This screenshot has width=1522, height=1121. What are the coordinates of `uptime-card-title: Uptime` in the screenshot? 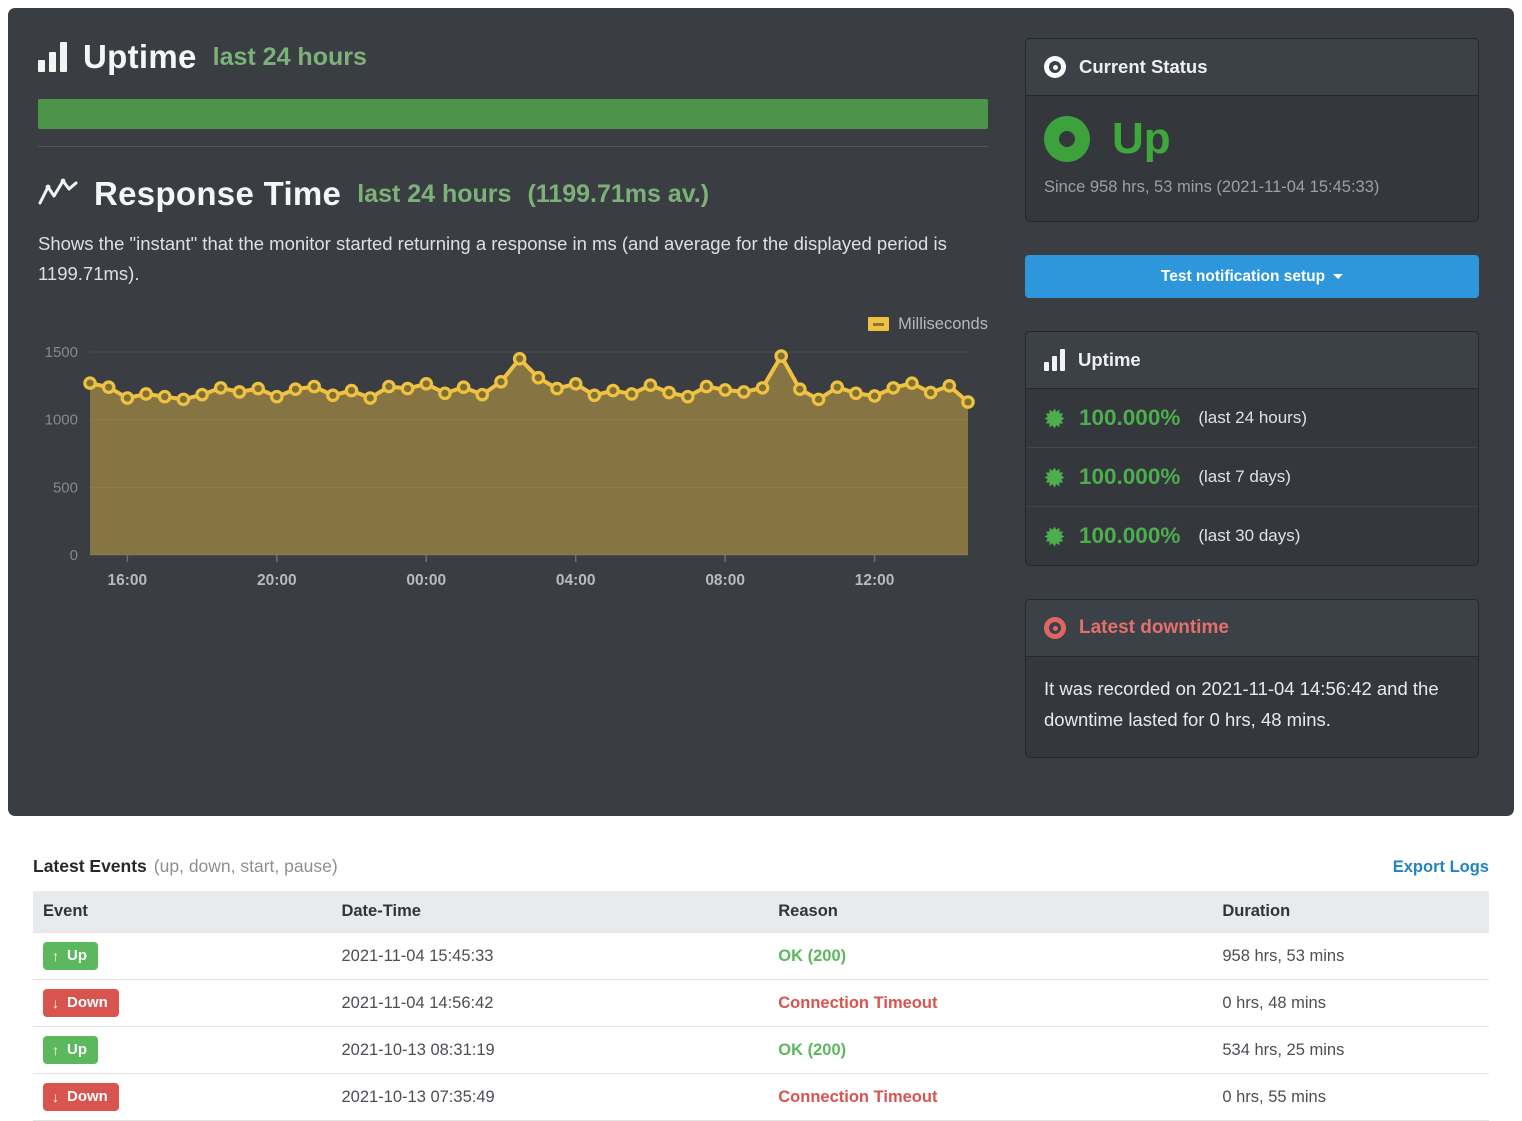 It's located at (1109, 359).